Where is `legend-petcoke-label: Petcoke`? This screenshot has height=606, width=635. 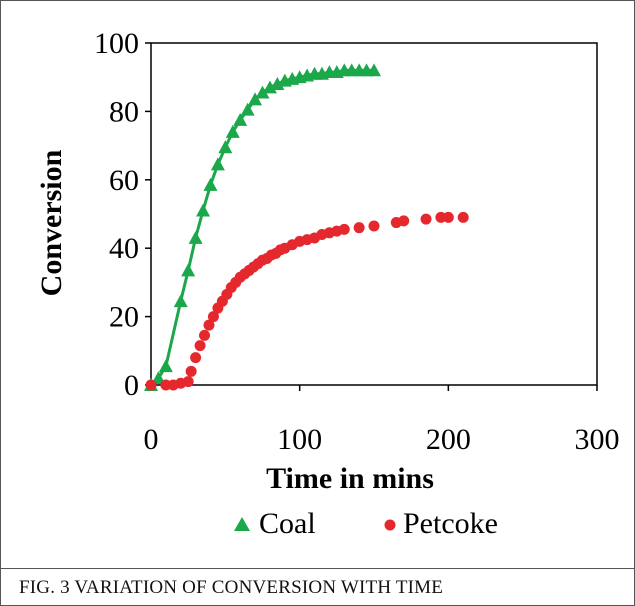 legend-petcoke-label: Petcoke is located at coordinates (450, 523).